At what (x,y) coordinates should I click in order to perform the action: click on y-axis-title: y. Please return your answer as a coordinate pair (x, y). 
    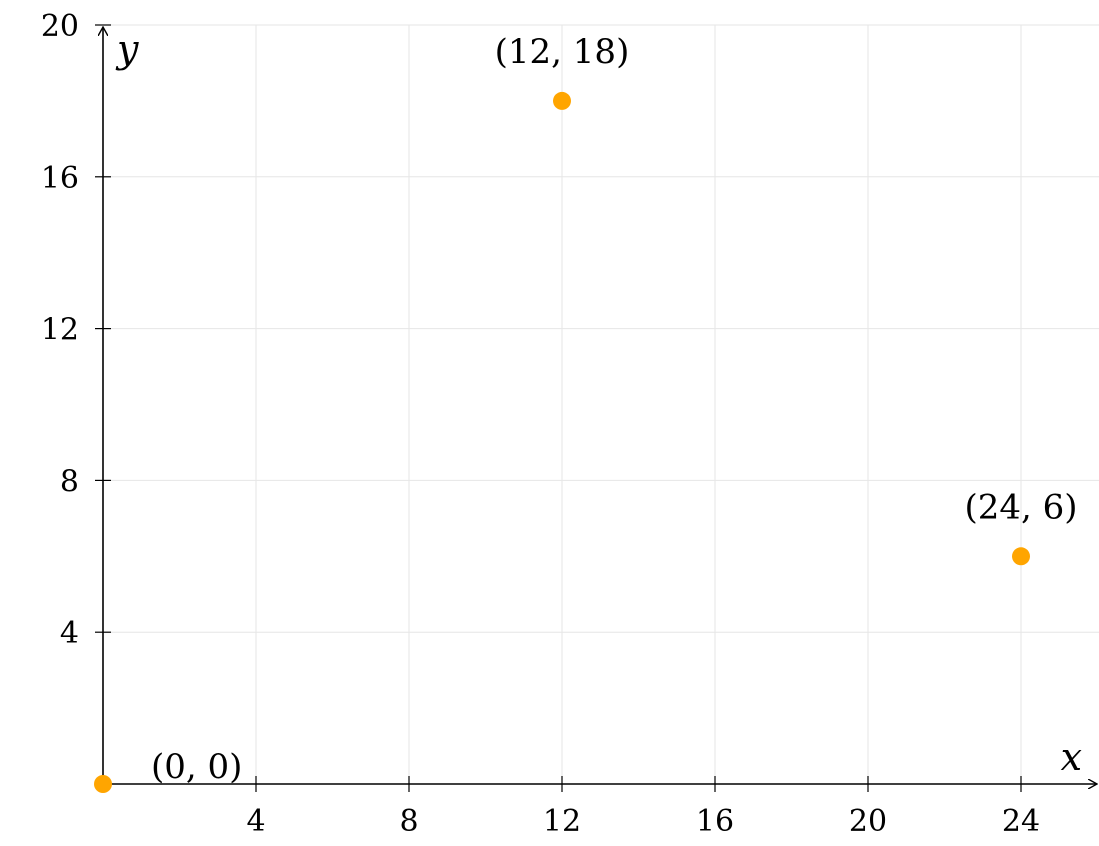
    Looking at the image, I should click on (127, 49).